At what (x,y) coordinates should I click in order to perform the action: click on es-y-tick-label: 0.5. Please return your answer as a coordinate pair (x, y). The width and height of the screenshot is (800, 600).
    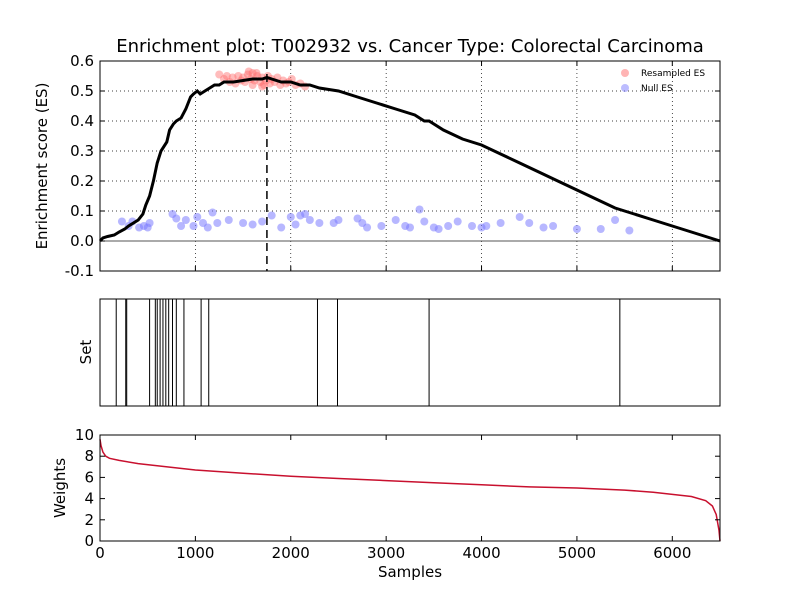
    Looking at the image, I should click on (82, 91).